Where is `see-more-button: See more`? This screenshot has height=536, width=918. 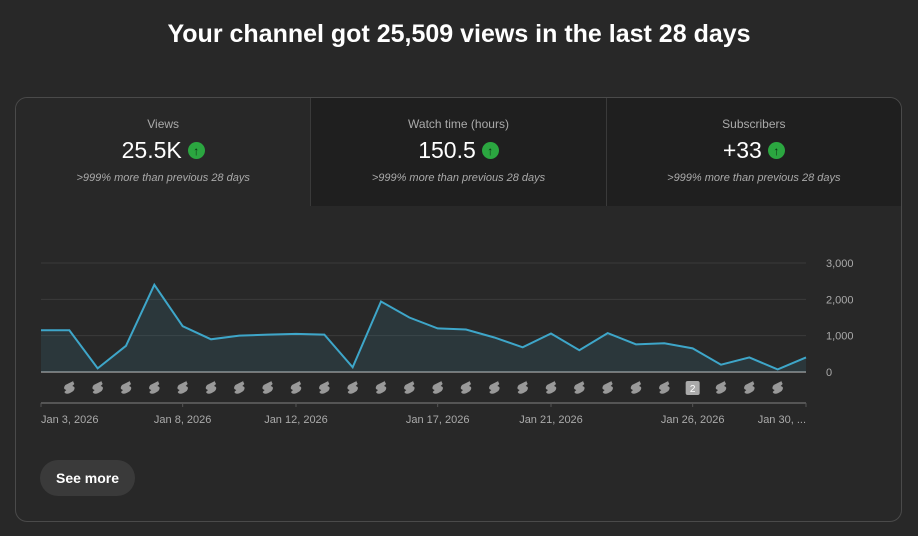
see-more-button: See more is located at coordinates (88, 478).